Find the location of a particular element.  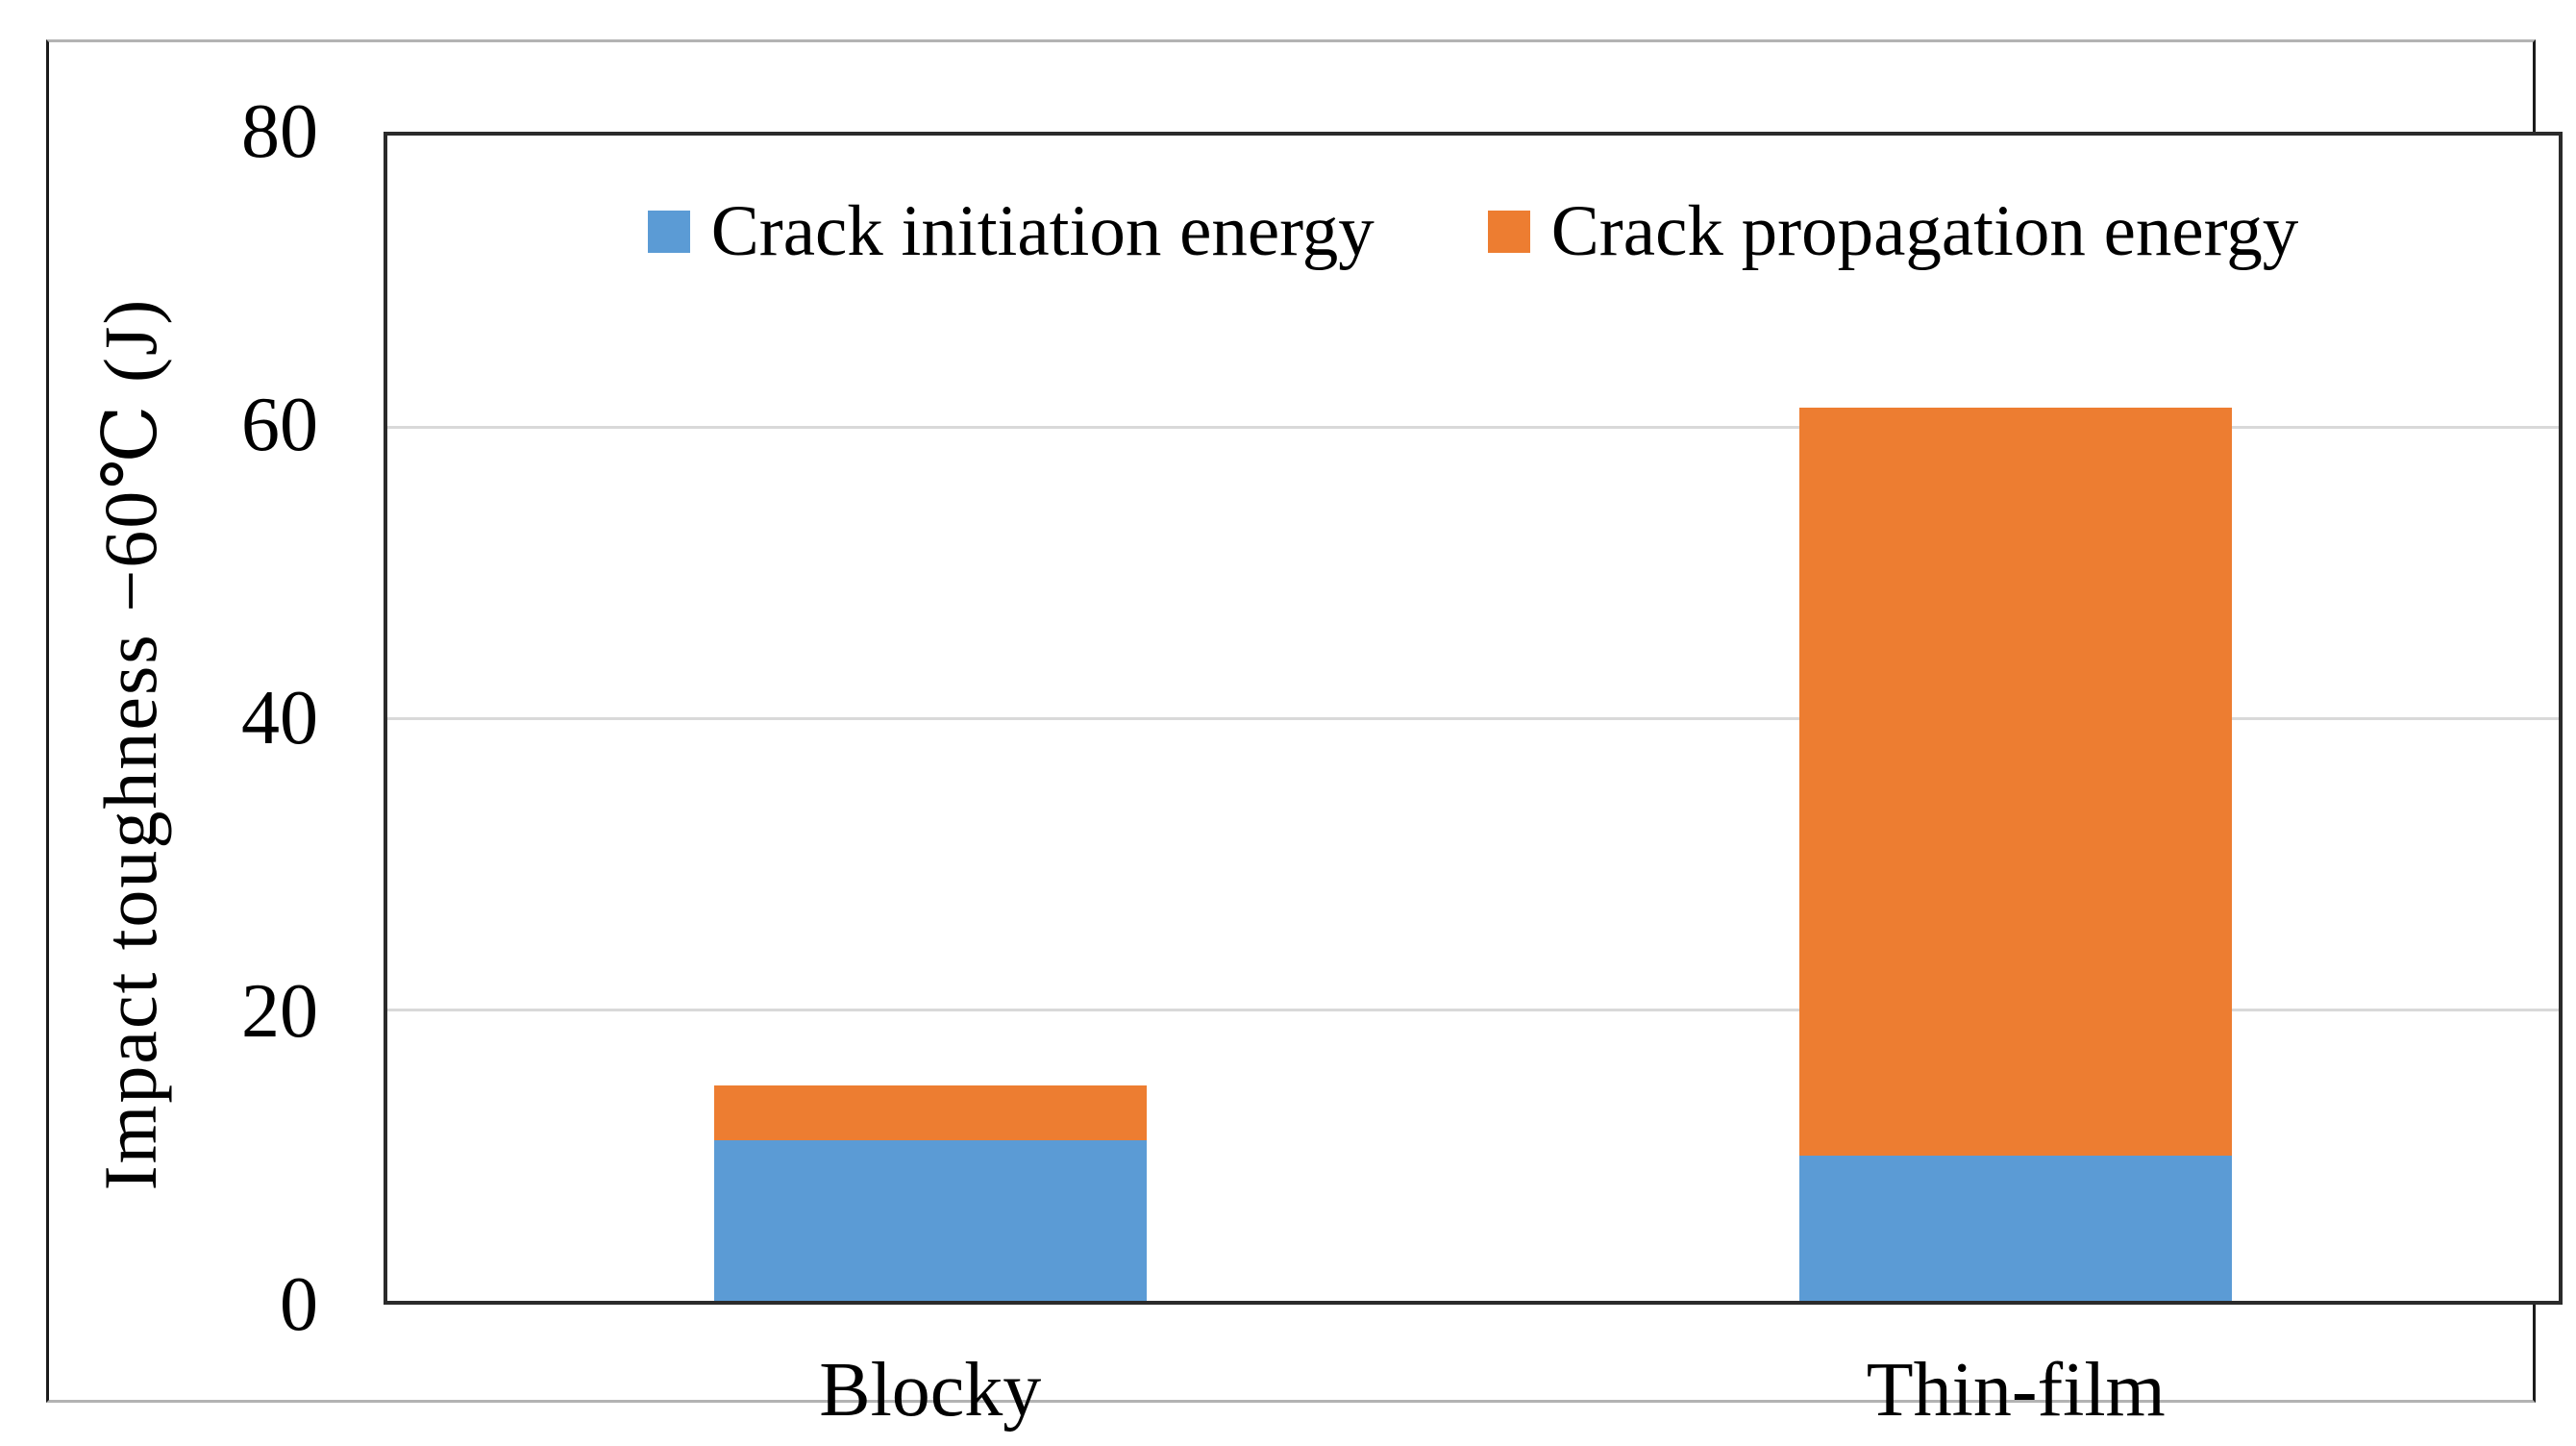

legend-swatch-blue is located at coordinates (668, 232).